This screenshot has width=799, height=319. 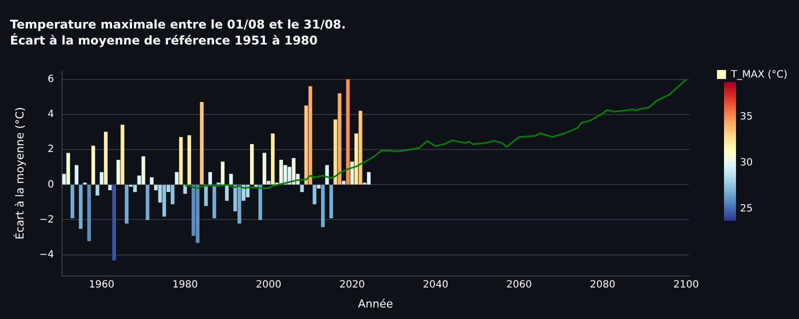 What do you see at coordinates (746, 163) in the screenshot?
I see `color-bar-label: 30` at bounding box center [746, 163].